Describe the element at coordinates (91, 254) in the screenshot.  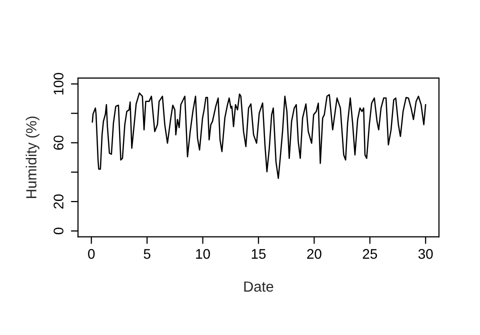
I see `x-tick-label: 0` at that location.